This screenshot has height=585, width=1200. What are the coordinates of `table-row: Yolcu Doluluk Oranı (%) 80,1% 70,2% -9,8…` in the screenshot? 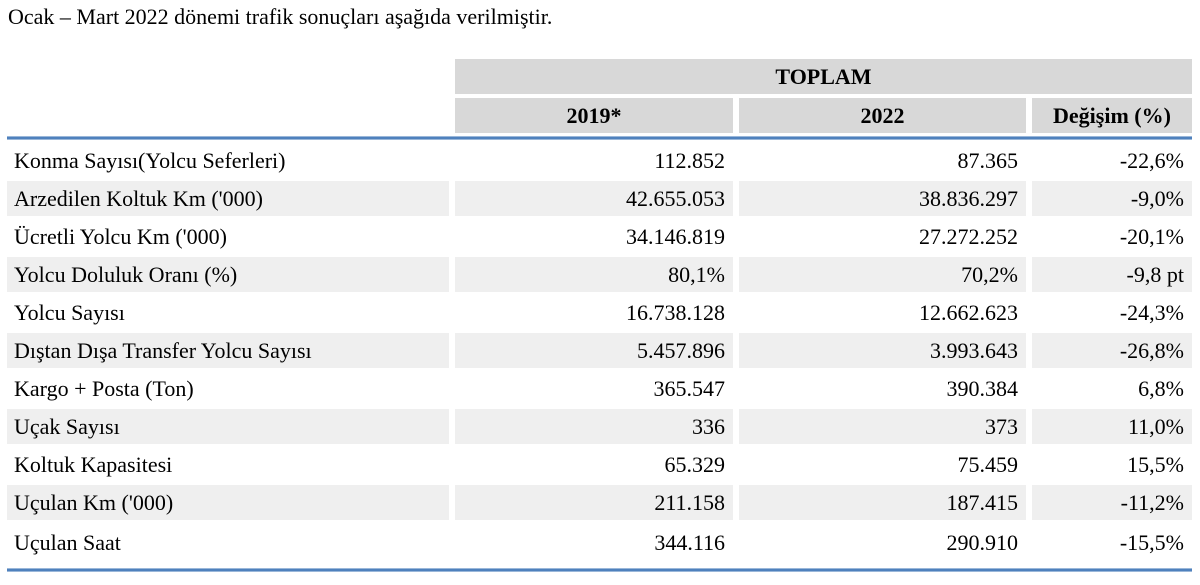 It's located at (599, 274).